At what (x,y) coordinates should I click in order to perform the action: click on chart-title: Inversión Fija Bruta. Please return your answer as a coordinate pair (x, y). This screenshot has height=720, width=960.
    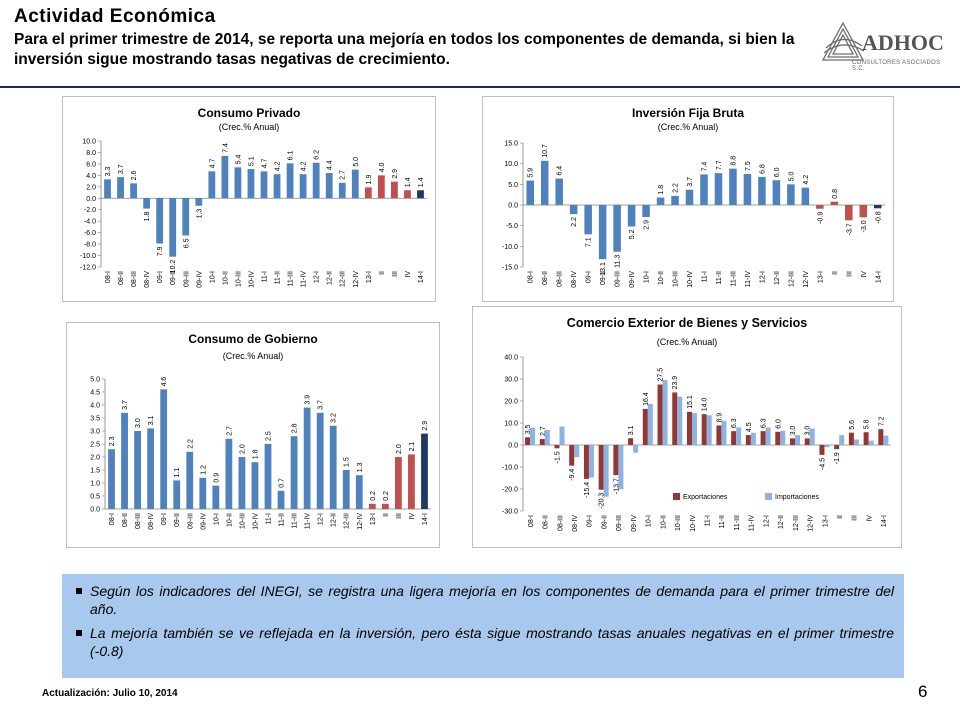
    Looking at the image, I should click on (688, 113).